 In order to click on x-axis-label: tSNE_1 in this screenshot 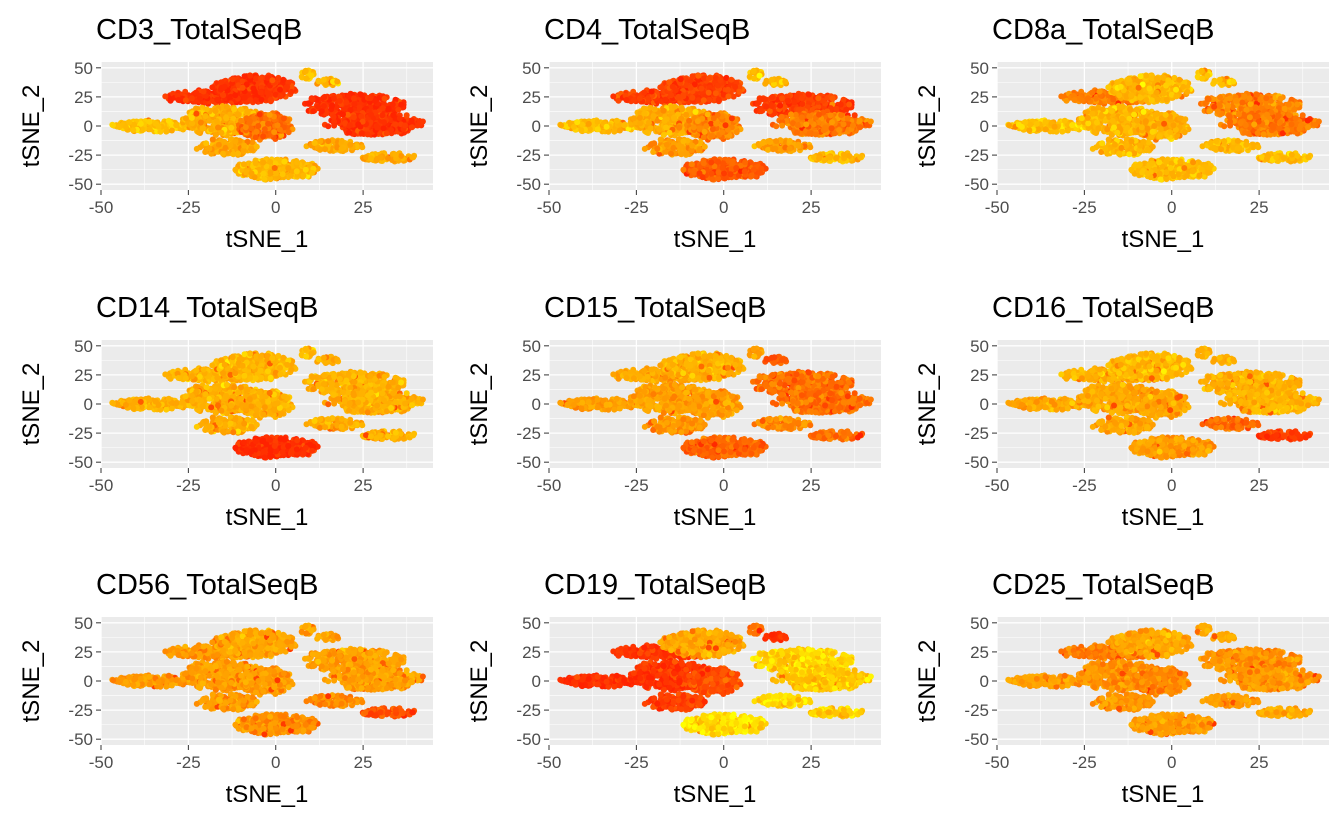, I will do `click(267, 239)`.